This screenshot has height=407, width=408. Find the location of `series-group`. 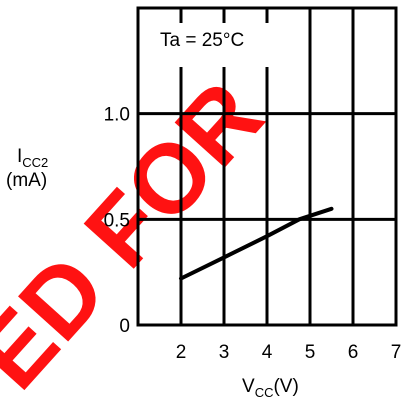

series-group is located at coordinates (256, 243).